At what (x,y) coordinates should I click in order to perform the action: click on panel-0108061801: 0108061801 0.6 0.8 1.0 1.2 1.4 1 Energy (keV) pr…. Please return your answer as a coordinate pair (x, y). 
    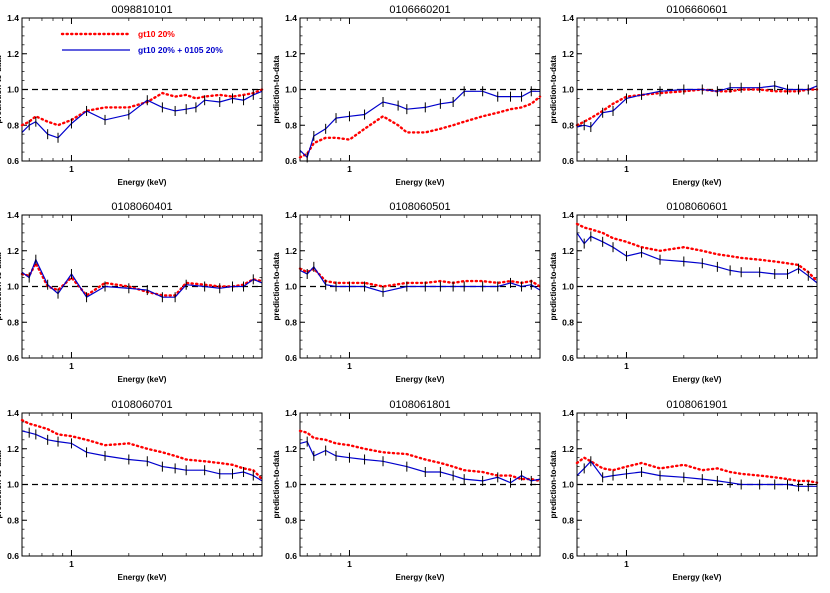
    Looking at the image, I should click on (407, 490).